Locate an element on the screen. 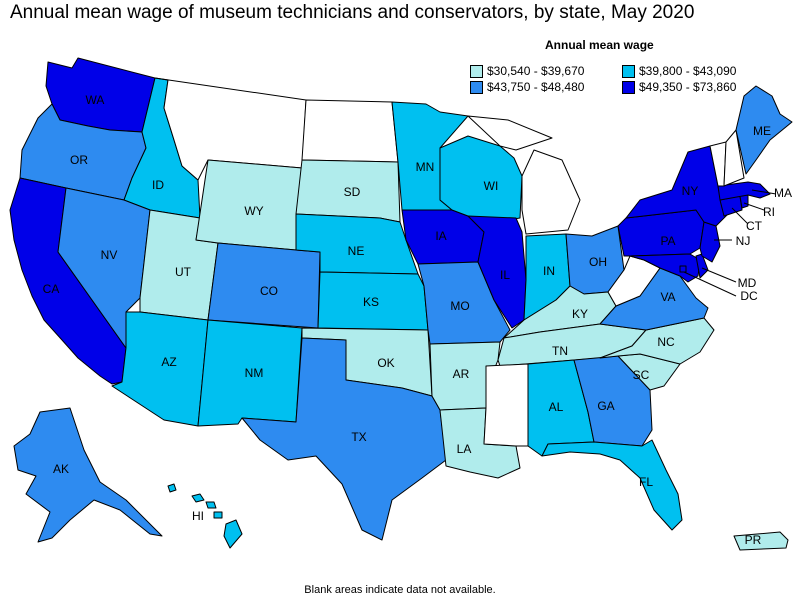 This screenshot has width=800, height=600. state-label-NE: NE is located at coordinates (356, 251).